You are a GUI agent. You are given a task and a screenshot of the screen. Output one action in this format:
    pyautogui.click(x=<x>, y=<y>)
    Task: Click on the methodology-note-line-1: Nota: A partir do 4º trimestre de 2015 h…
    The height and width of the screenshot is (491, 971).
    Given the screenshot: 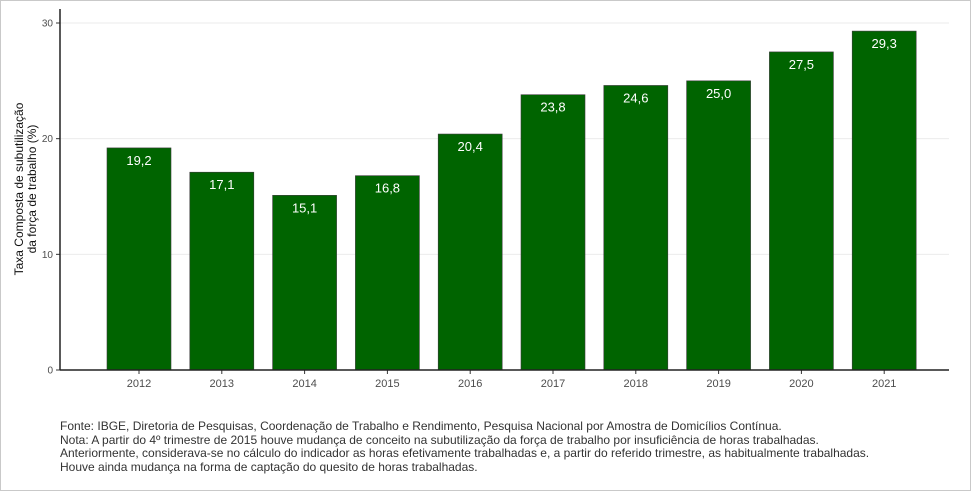 What is the action you would take?
    pyautogui.click(x=439, y=439)
    